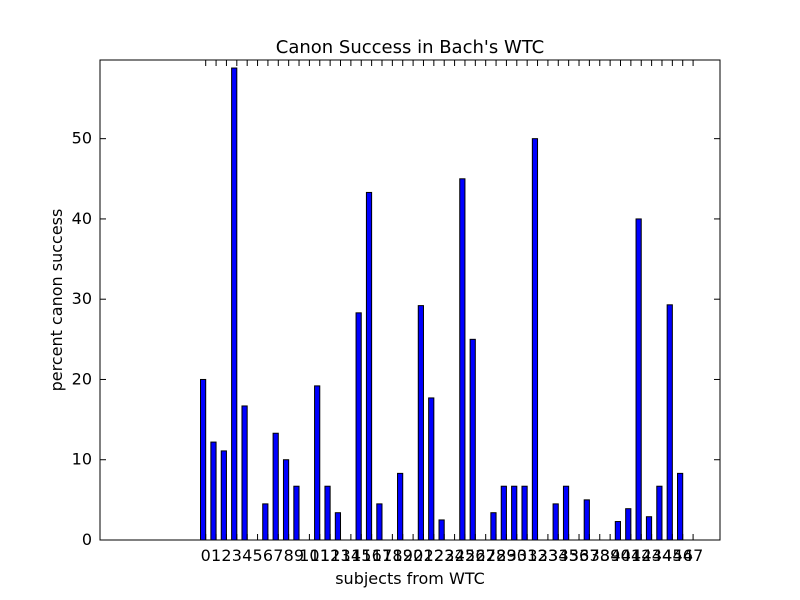  What do you see at coordinates (289, 555) in the screenshot?
I see `x-tick-label: 8` at bounding box center [289, 555].